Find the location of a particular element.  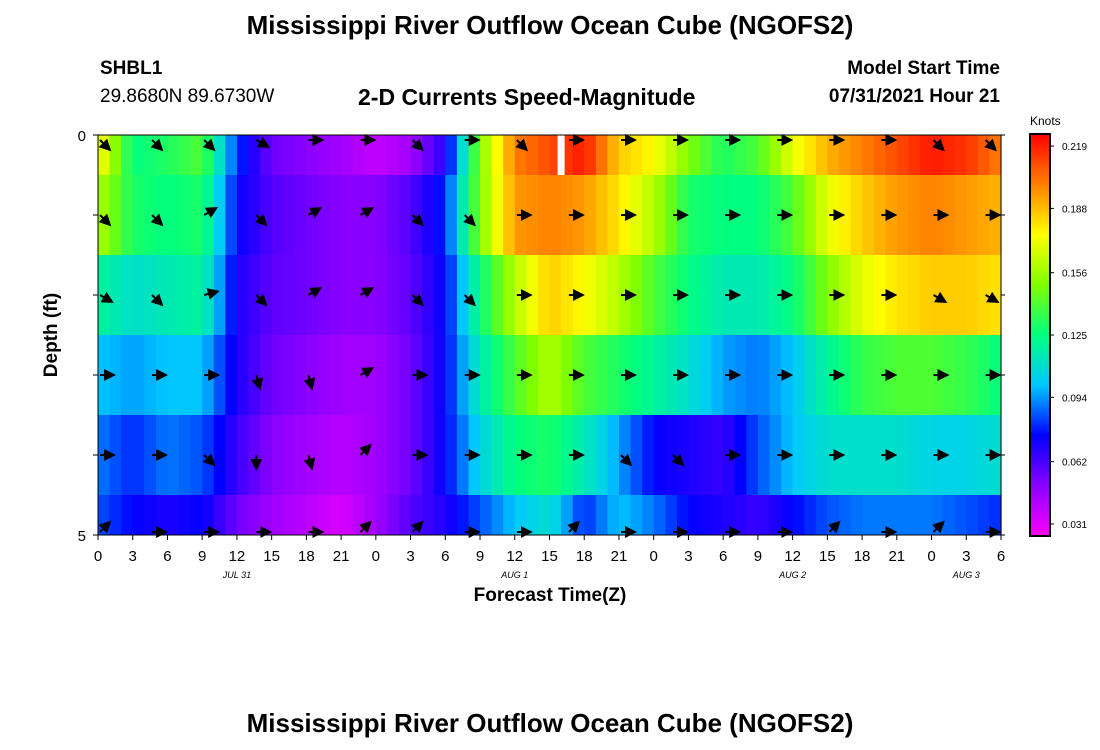

colorbar-label: Knots is located at coordinates (1045, 121).